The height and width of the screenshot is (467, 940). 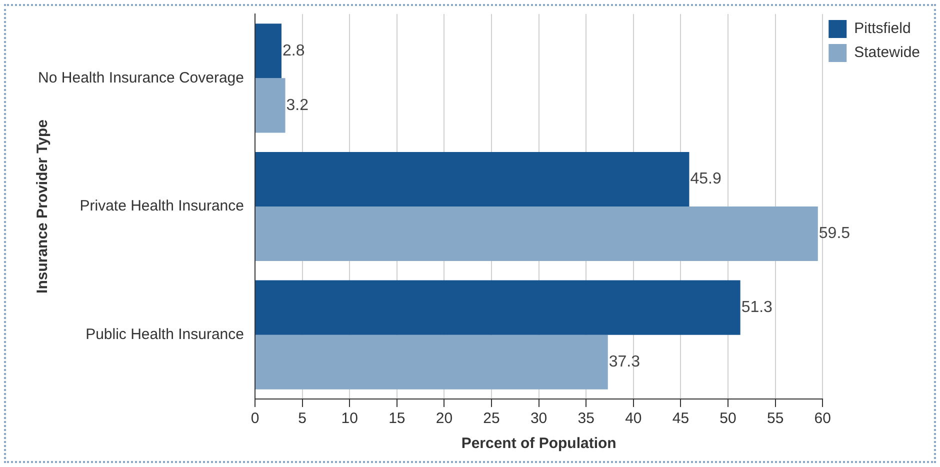 I want to click on x-axis-title: Percent of Population, so click(x=538, y=443).